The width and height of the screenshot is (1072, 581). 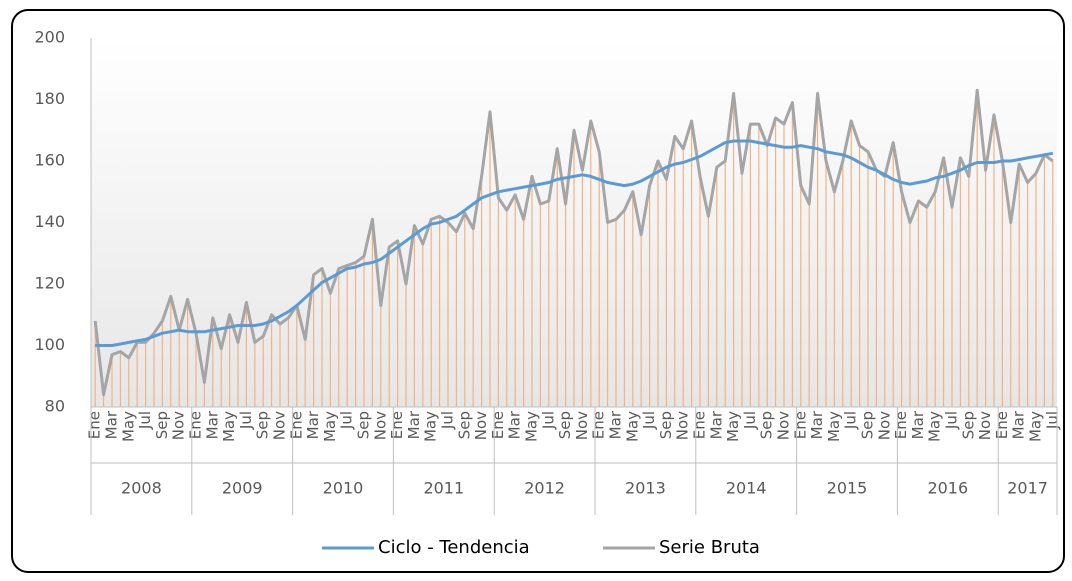 I want to click on year-label: 2011, so click(x=443, y=488).